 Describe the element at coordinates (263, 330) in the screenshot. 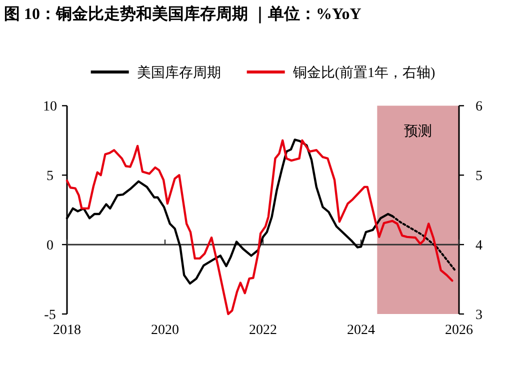

I see `x-tick-label: 2022` at that location.